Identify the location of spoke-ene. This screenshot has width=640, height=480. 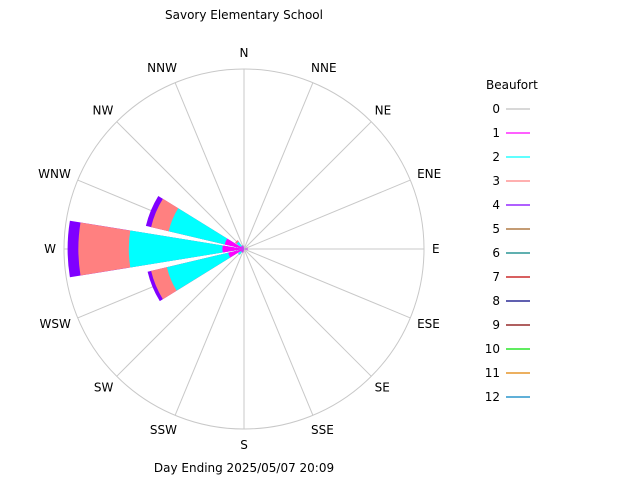
(327, 214).